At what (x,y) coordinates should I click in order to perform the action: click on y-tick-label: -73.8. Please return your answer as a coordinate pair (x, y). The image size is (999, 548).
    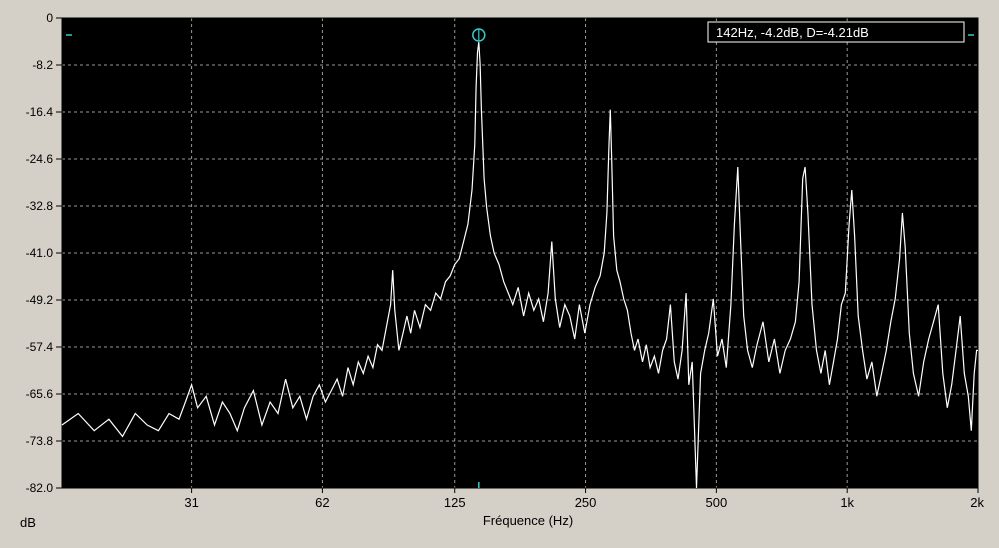
    Looking at the image, I should click on (40, 441).